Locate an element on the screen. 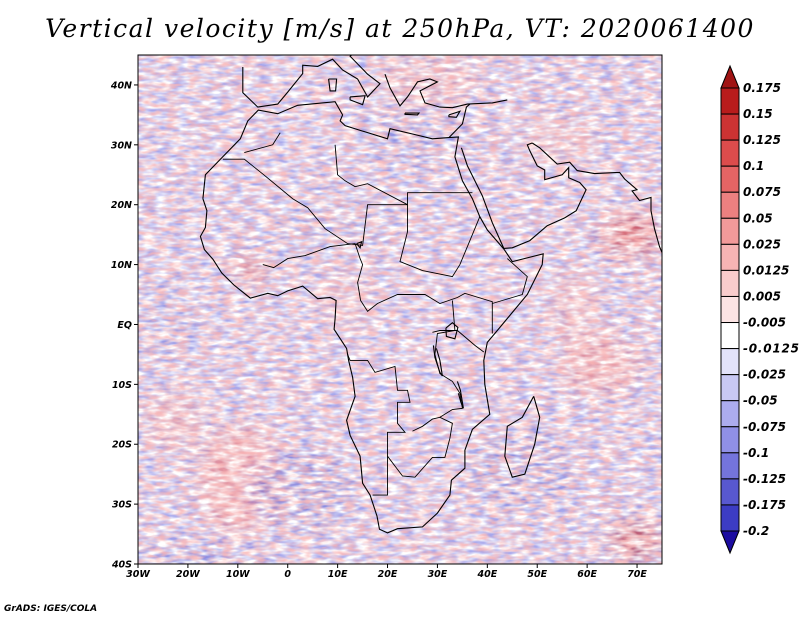 This screenshot has width=800, height=618. colorbar-top-arrow is located at coordinates (730, 76).